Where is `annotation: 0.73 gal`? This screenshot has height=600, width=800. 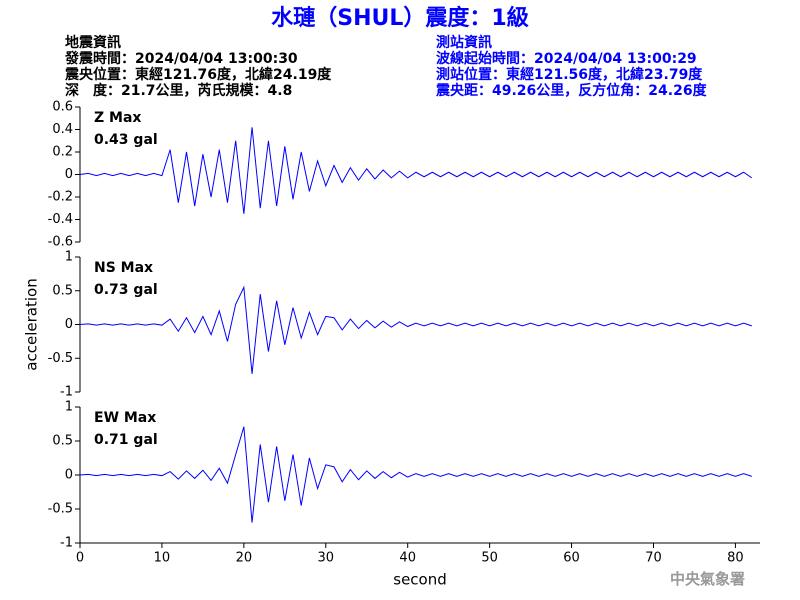
annotation: 0.73 gal is located at coordinates (126, 290).